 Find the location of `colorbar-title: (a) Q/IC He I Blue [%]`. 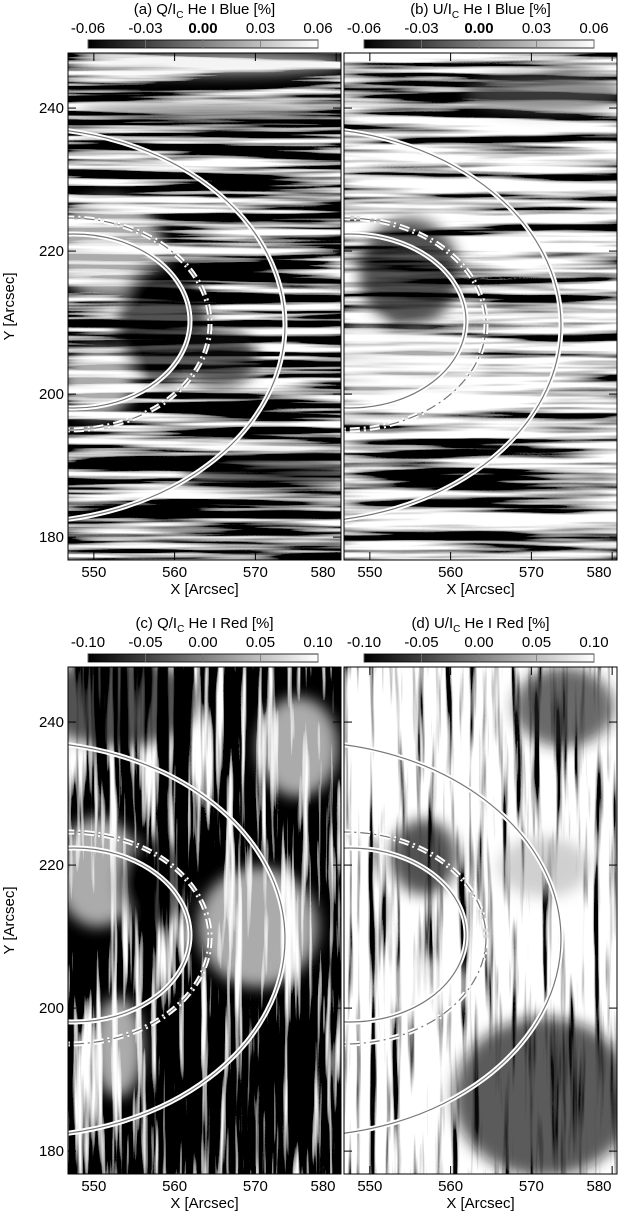

colorbar-title: (a) Q/IC He I Blue [%] is located at coordinates (204, 11).